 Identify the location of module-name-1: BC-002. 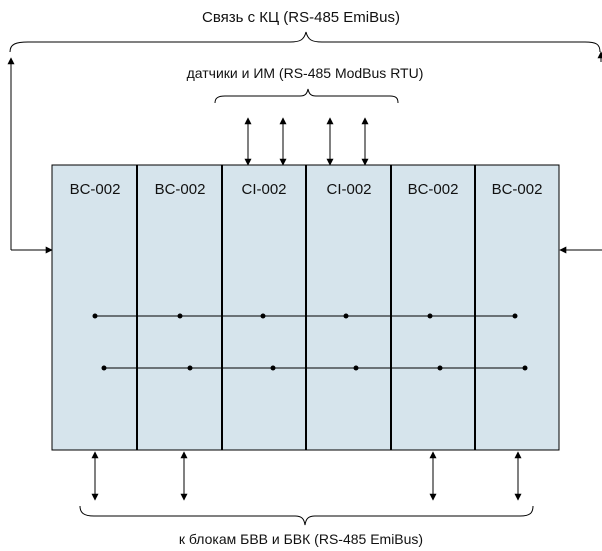
(95, 189).